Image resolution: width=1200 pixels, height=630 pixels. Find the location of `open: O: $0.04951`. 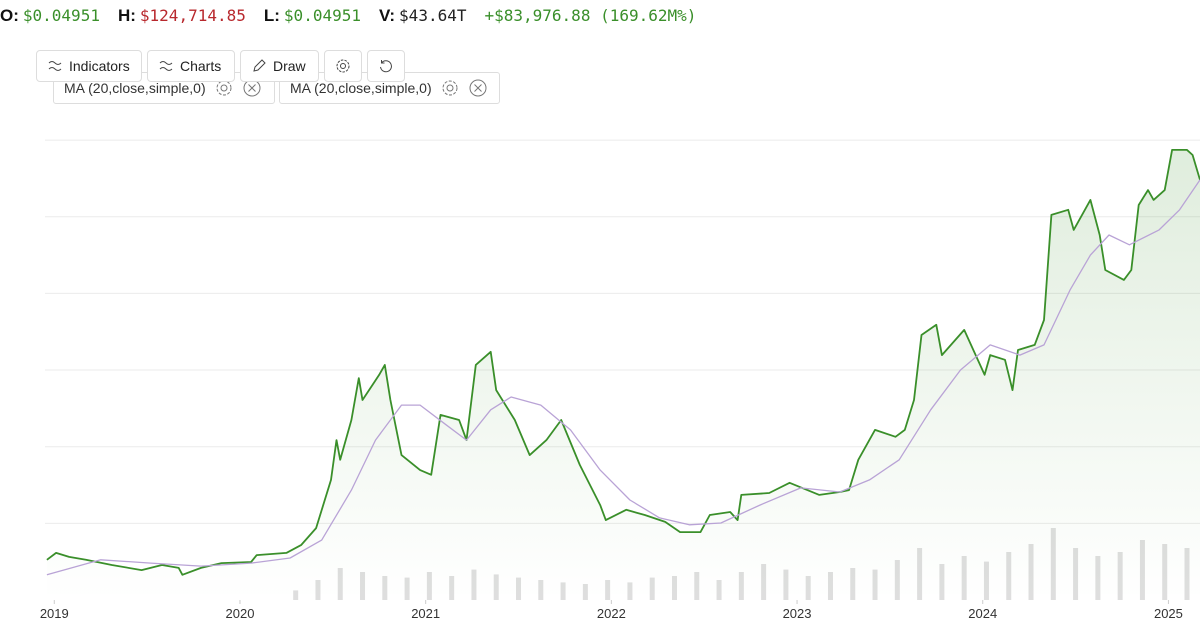

open: O: $0.04951 is located at coordinates (50, 16).